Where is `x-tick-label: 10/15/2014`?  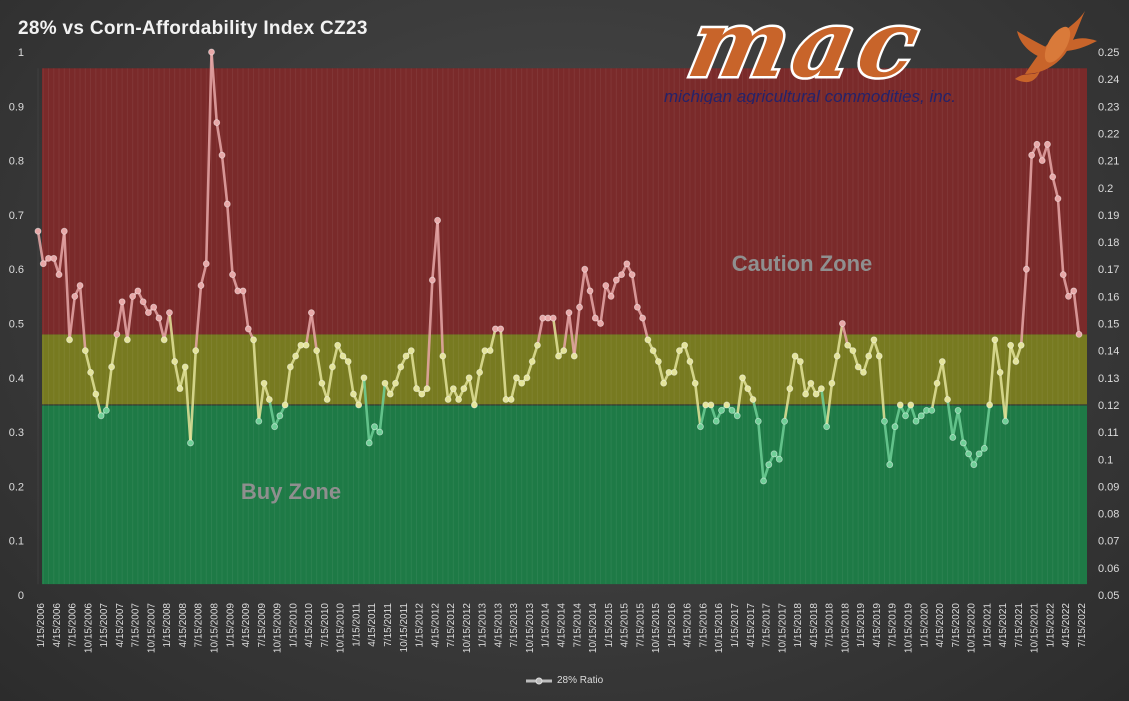 x-tick-label: 10/15/2014 is located at coordinates (593, 628).